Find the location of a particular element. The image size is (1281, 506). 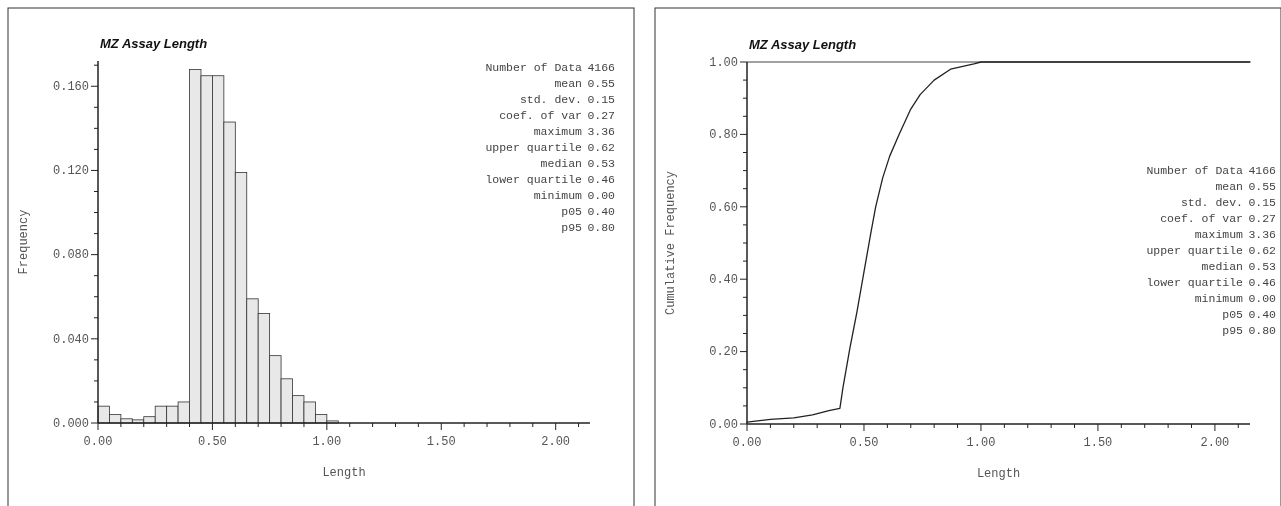

y-tick-label: 0.00 is located at coordinates (723, 424).